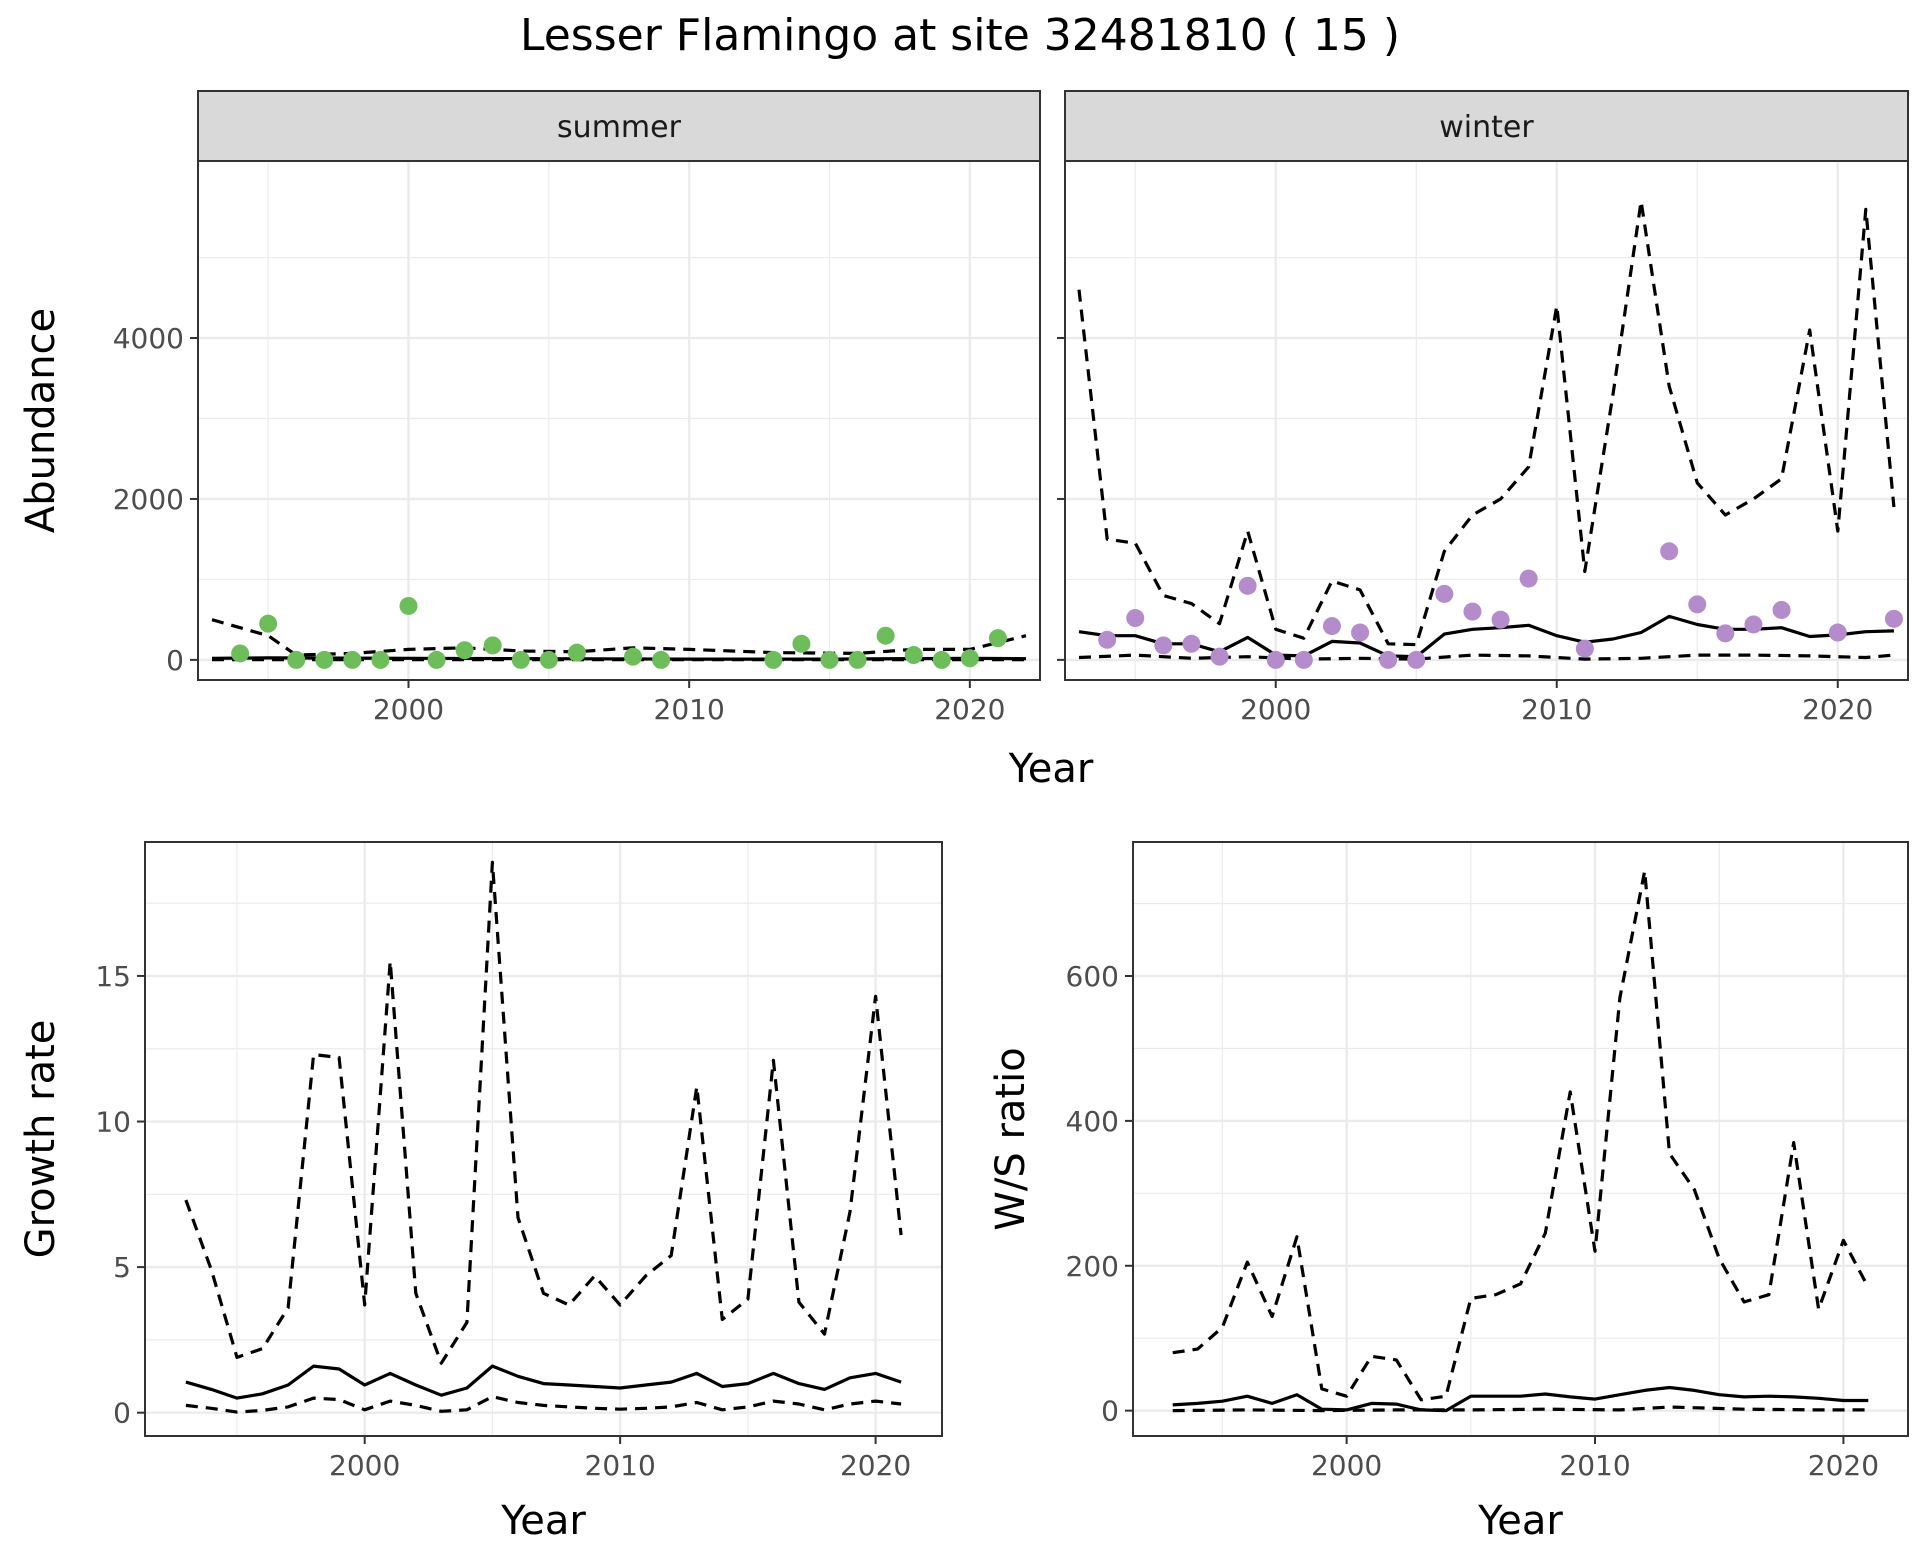  What do you see at coordinates (1092, 1121) in the screenshot?
I see `y-tick-label: 400` at bounding box center [1092, 1121].